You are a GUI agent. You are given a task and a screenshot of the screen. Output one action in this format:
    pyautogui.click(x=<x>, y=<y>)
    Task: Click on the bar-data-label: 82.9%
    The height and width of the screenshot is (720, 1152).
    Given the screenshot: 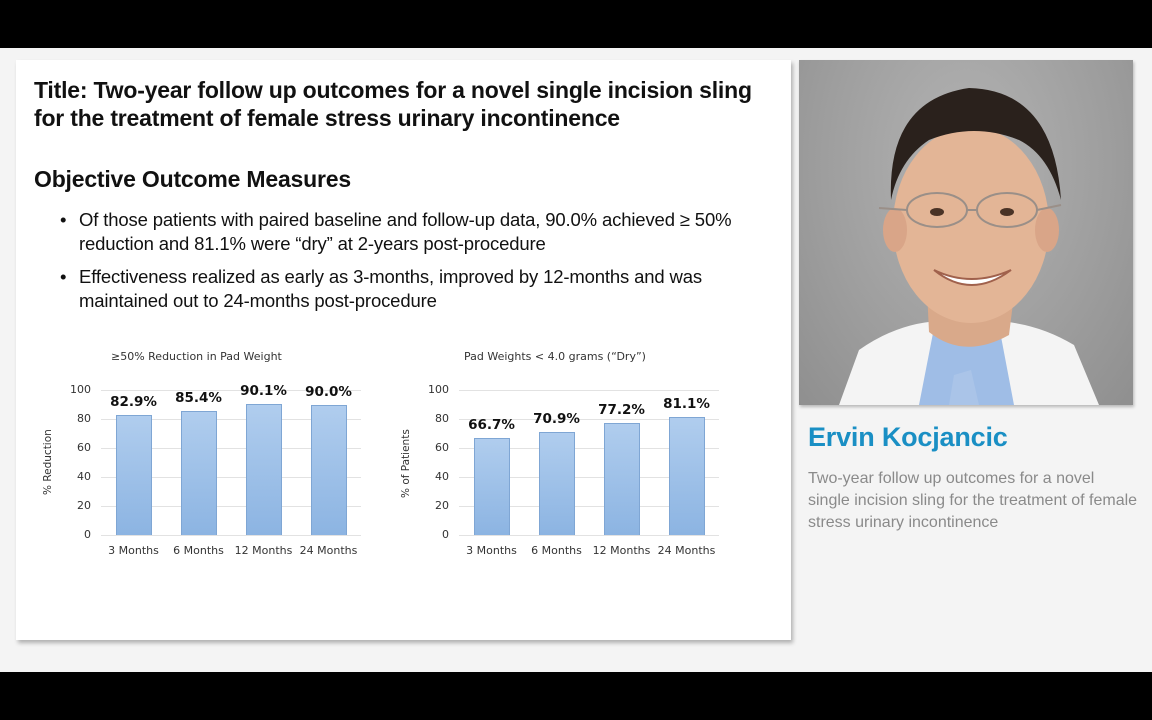 What is the action you would take?
    pyautogui.click(x=133, y=401)
    